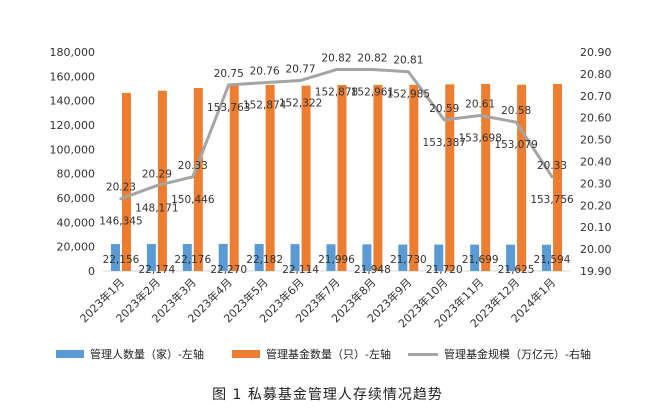 Image resolution: width=655 pixels, height=418 pixels. I want to click on data-label-funds: 146,345, so click(120, 222).